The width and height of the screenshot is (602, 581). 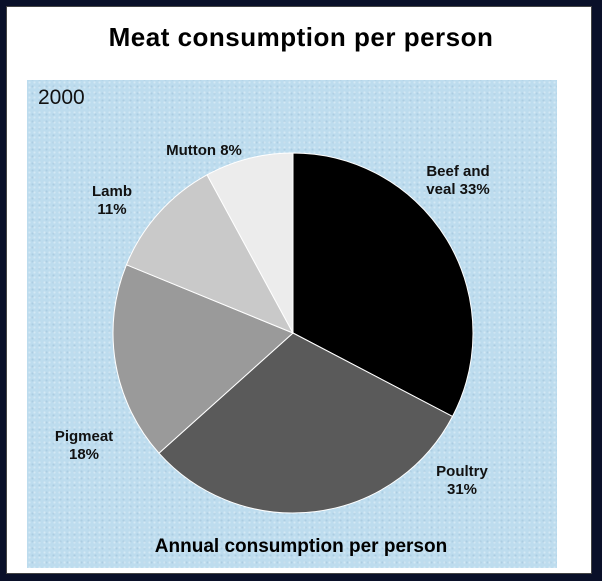 What do you see at coordinates (61, 97) in the screenshot?
I see `chart-subtitle-year: 2000` at bounding box center [61, 97].